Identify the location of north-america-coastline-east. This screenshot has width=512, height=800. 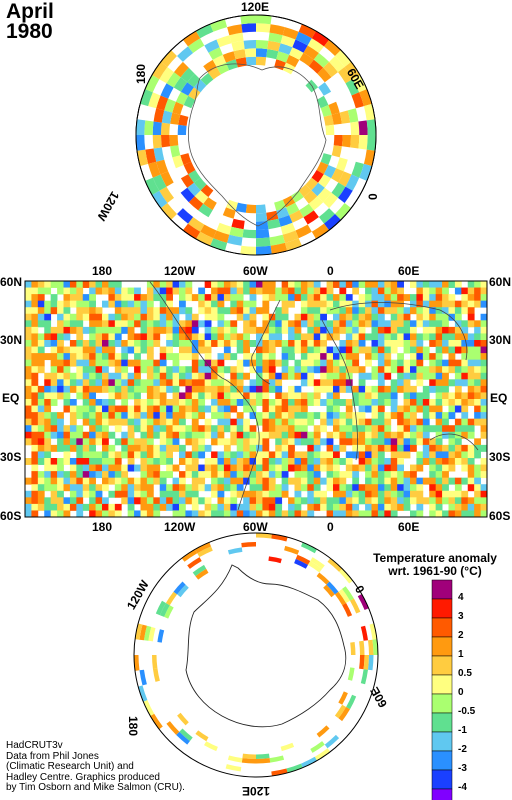
(266, 342).